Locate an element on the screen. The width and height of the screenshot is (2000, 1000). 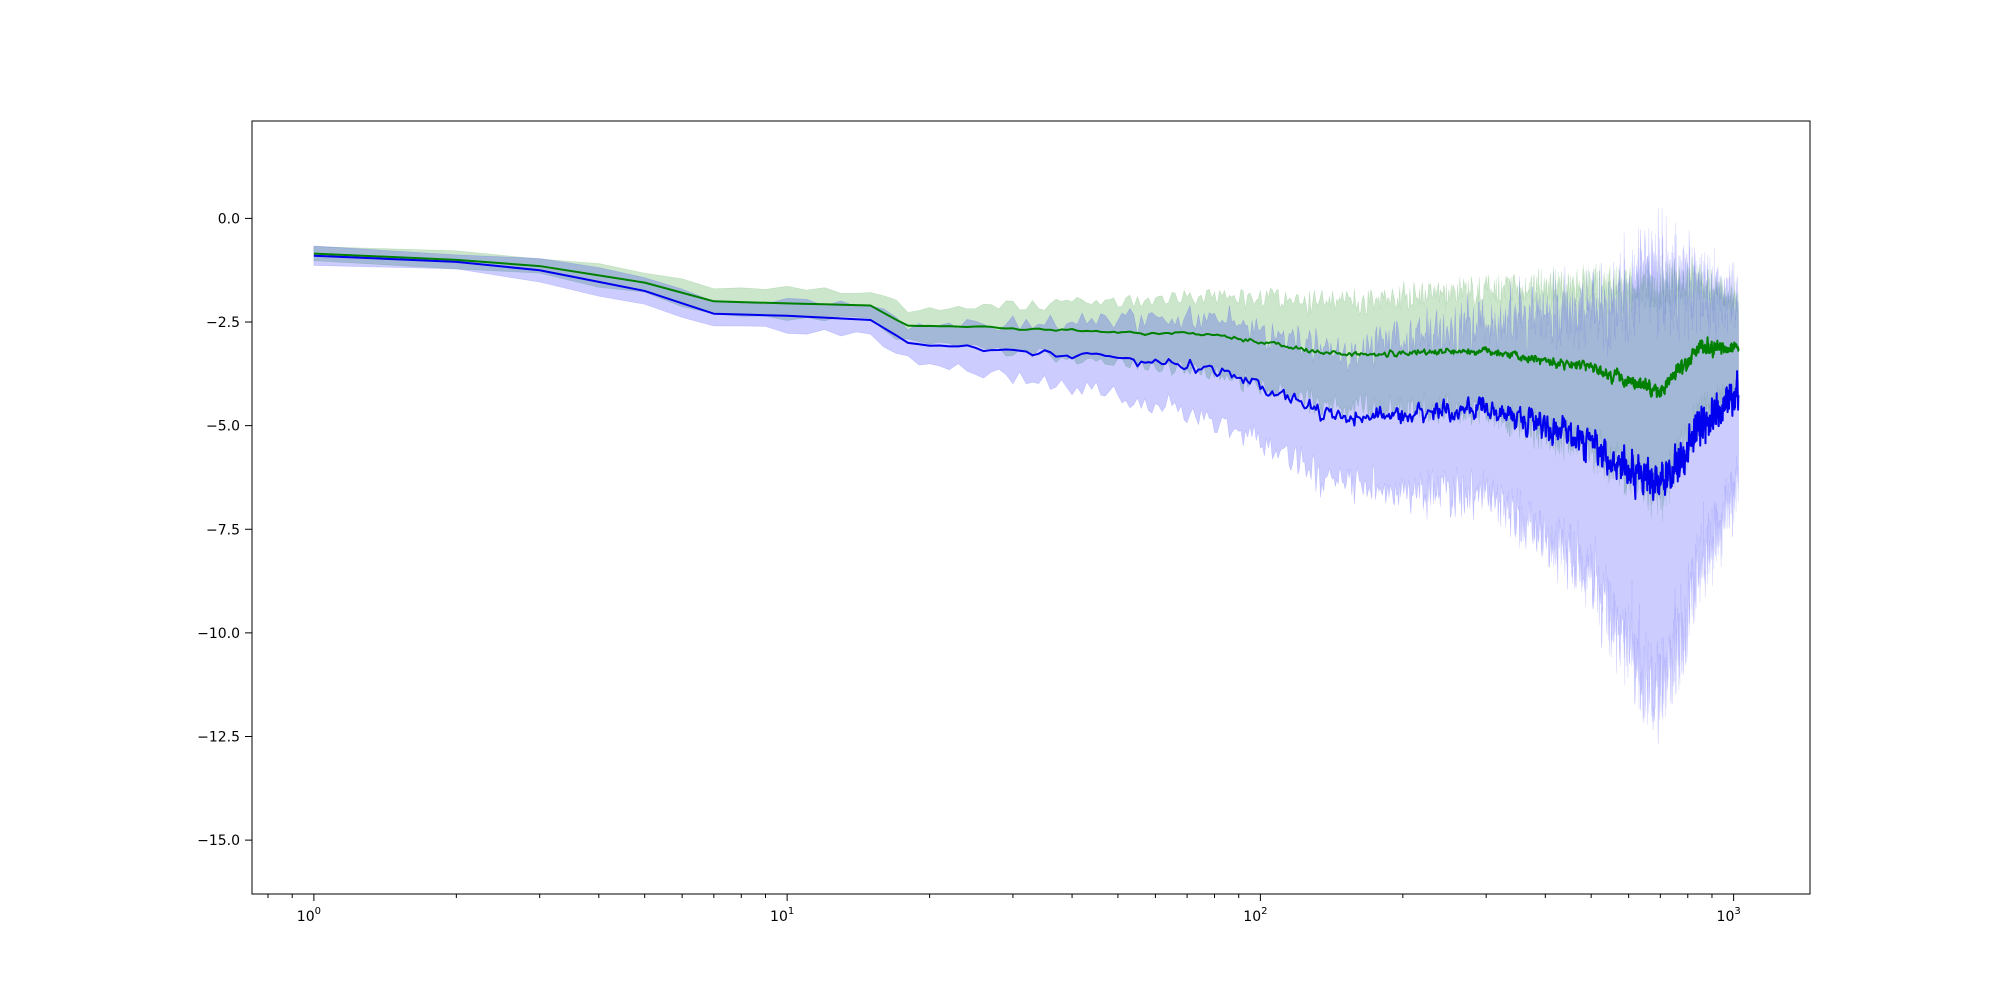
y-tick-label: −10.0 is located at coordinates (218, 634).